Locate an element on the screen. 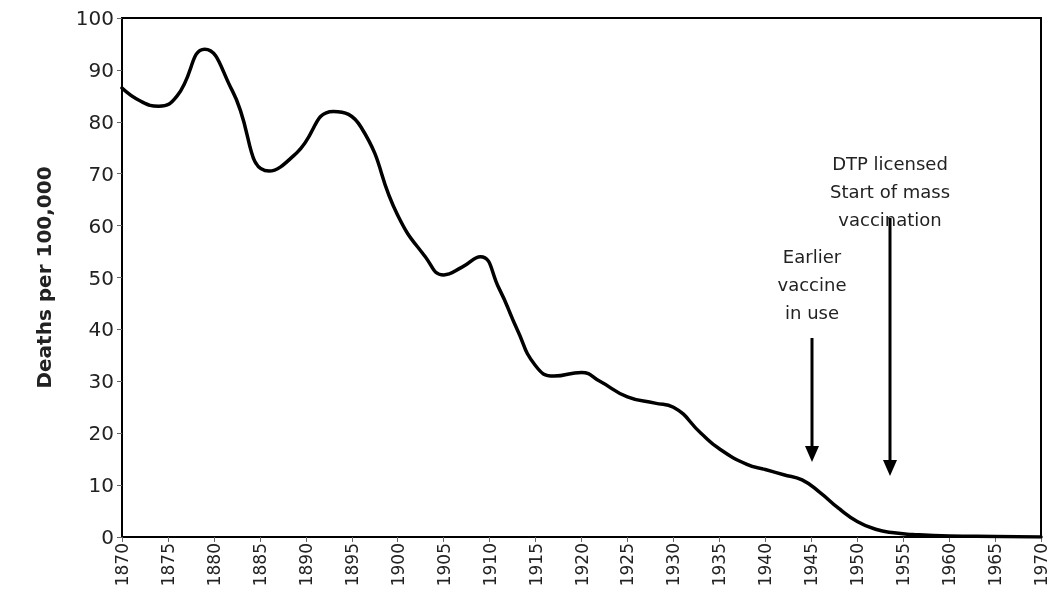 This screenshot has width=1056, height=606. x-tick-label: 1955 is located at coordinates (903, 565).